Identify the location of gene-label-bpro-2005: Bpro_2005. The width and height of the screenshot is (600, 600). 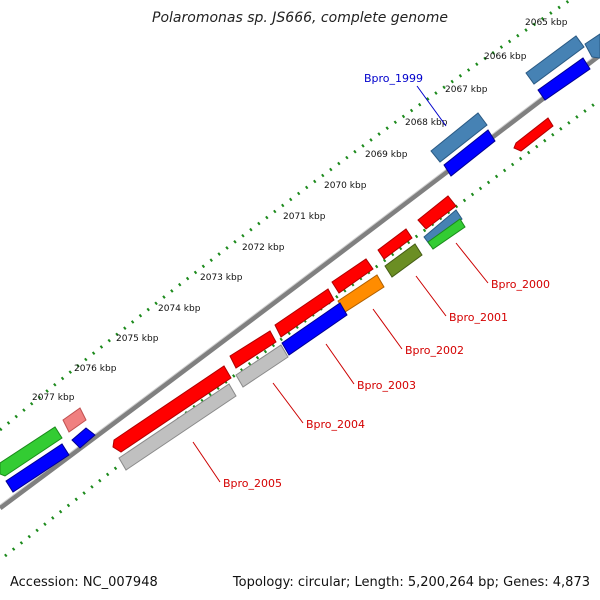
(252, 483).